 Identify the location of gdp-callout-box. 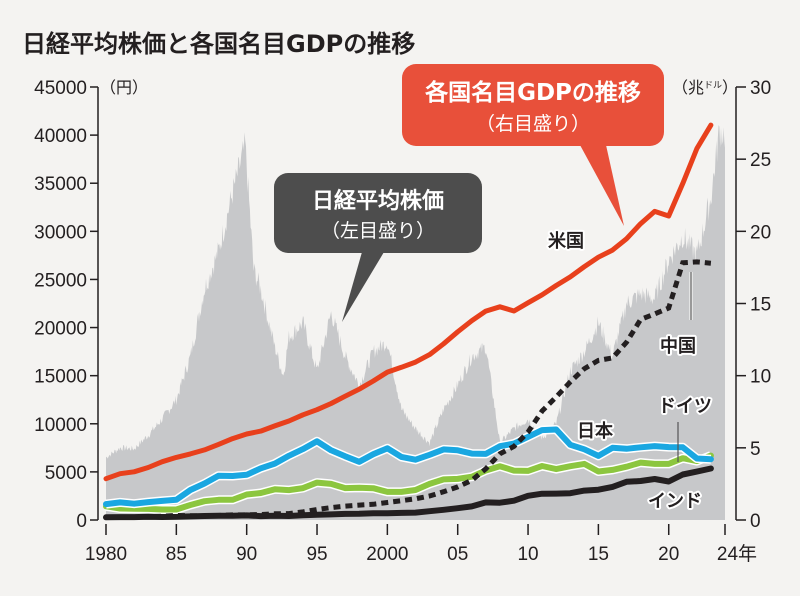
(533, 105).